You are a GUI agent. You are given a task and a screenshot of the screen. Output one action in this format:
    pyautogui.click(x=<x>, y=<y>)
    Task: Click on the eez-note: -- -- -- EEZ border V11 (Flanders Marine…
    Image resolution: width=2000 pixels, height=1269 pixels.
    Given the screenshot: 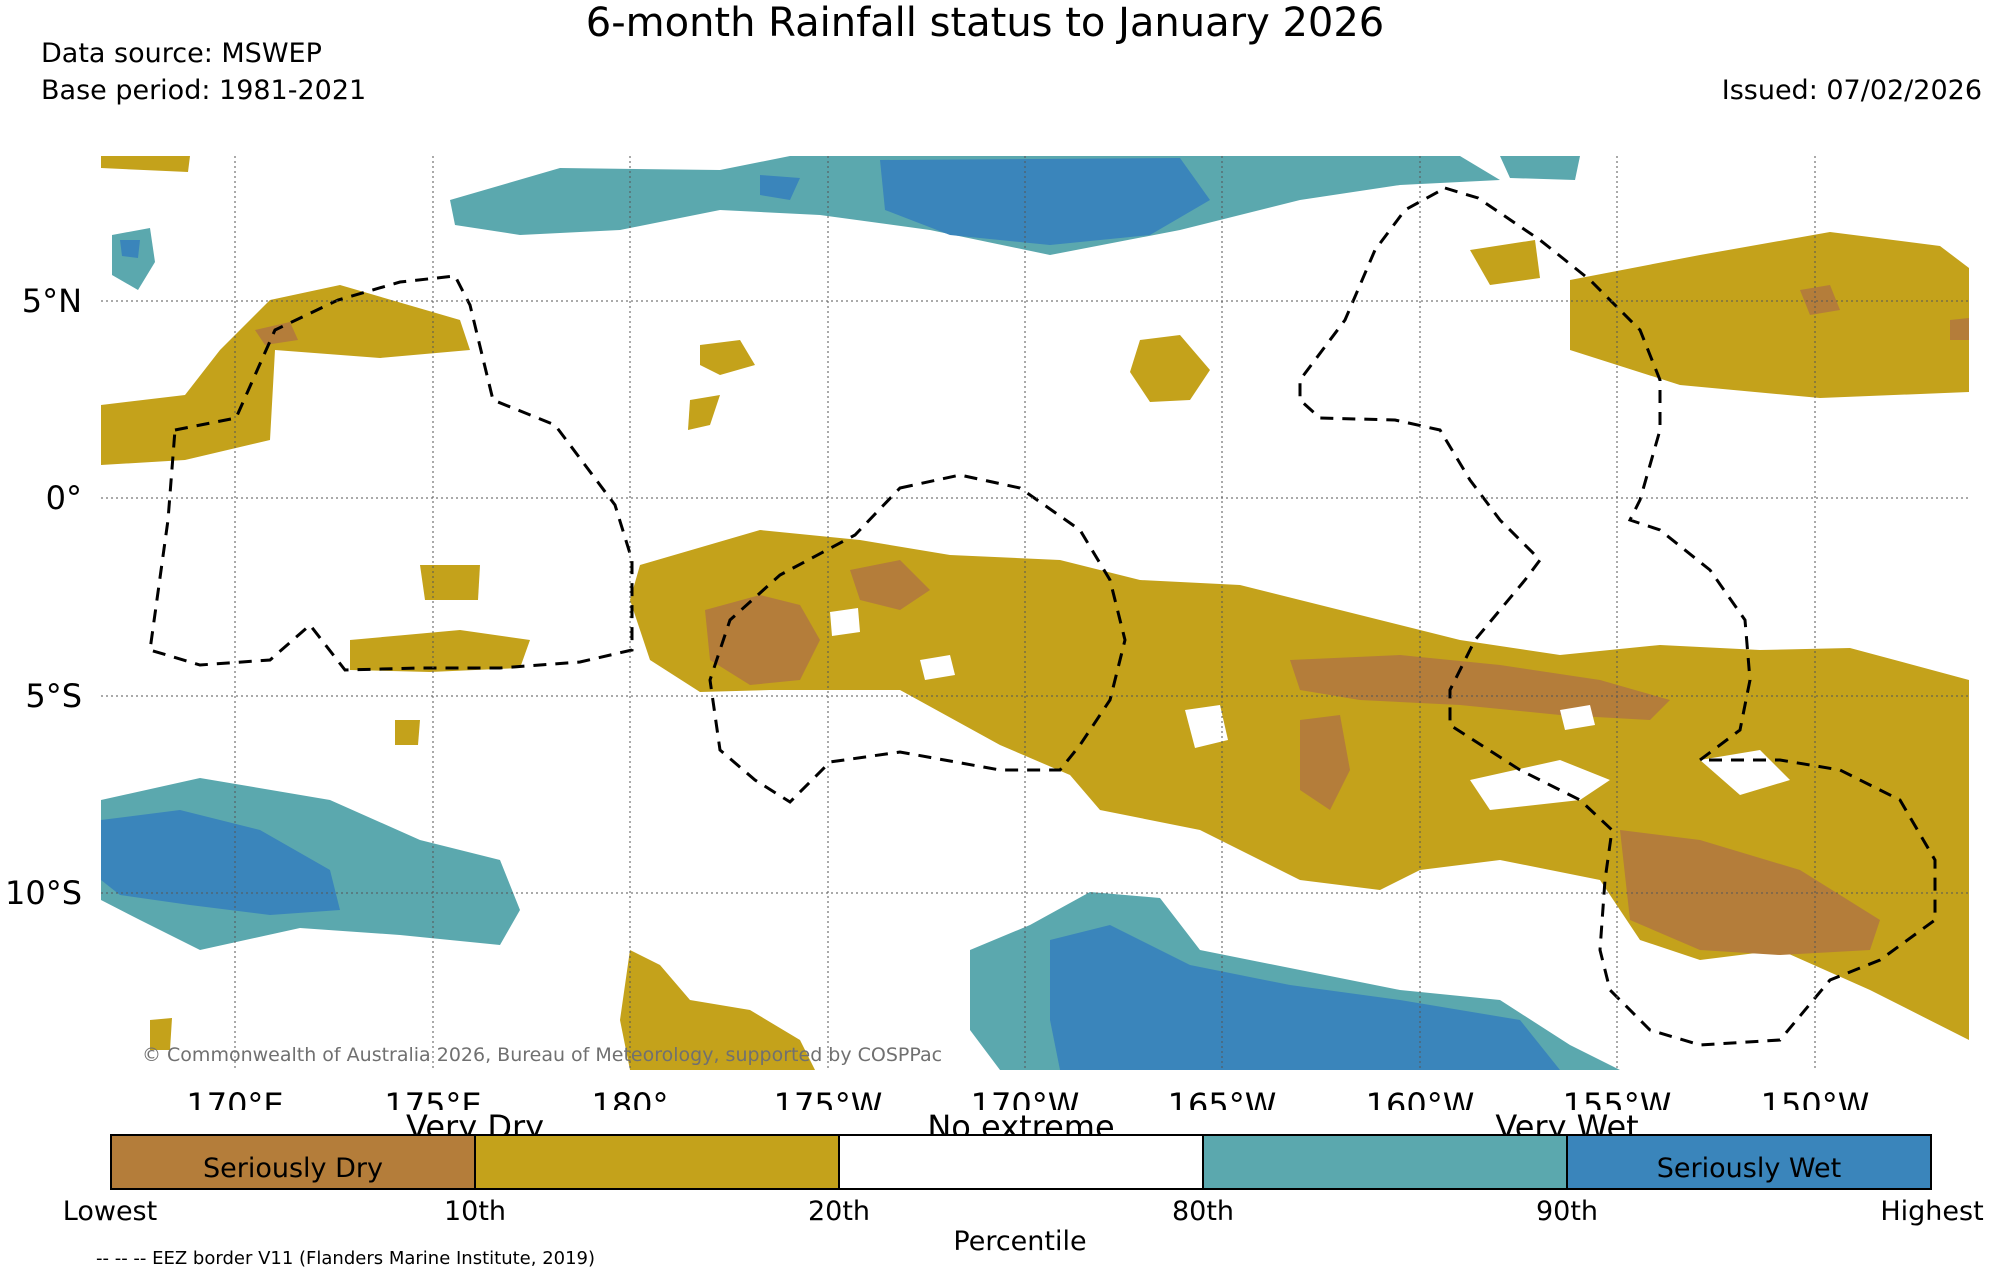 What is the action you would take?
    pyautogui.click(x=346, y=1258)
    